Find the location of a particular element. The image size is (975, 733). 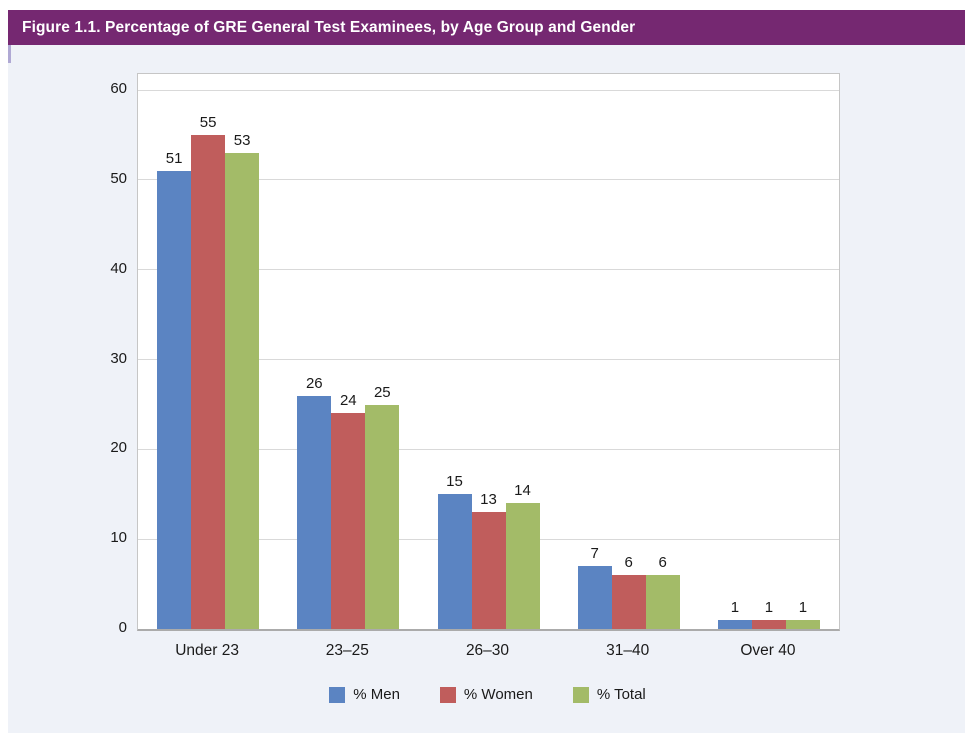

x-category-label: 26–30 is located at coordinates (487, 650).